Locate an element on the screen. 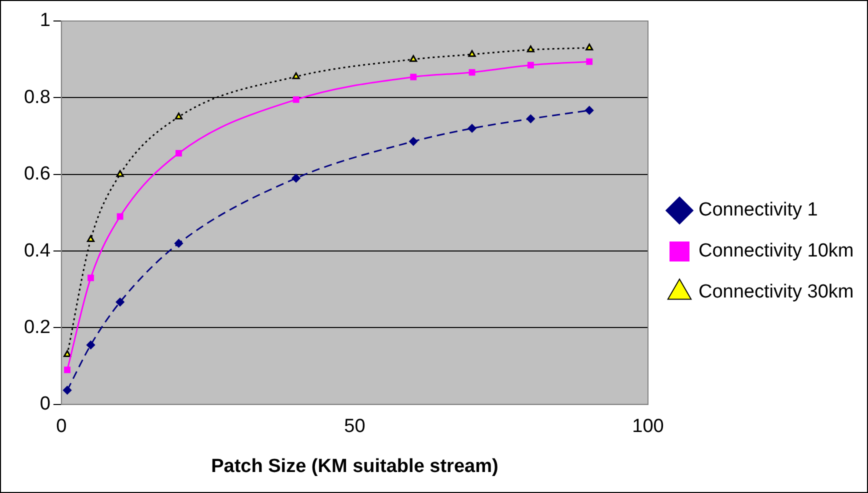 Image resolution: width=868 pixels, height=493 pixels. x-tick-label: 0 is located at coordinates (61, 427).